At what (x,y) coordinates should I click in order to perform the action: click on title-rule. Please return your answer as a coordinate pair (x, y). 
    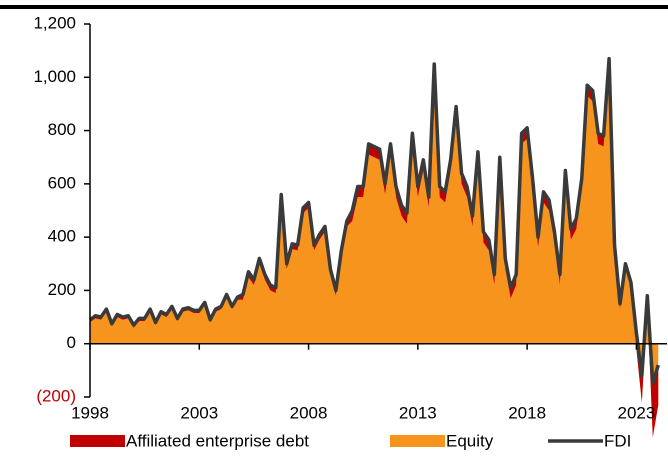
    Looking at the image, I should click on (334, 7).